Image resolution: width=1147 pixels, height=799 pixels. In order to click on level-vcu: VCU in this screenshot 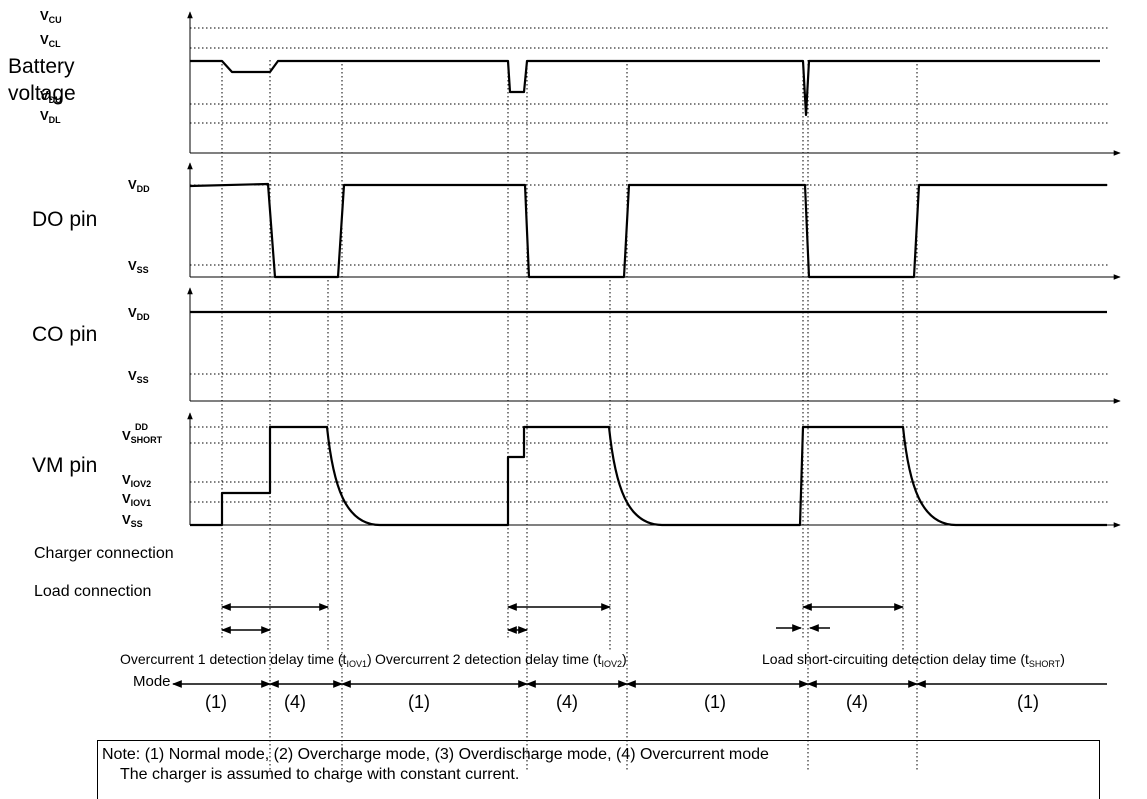, I will do `click(51, 16)`.